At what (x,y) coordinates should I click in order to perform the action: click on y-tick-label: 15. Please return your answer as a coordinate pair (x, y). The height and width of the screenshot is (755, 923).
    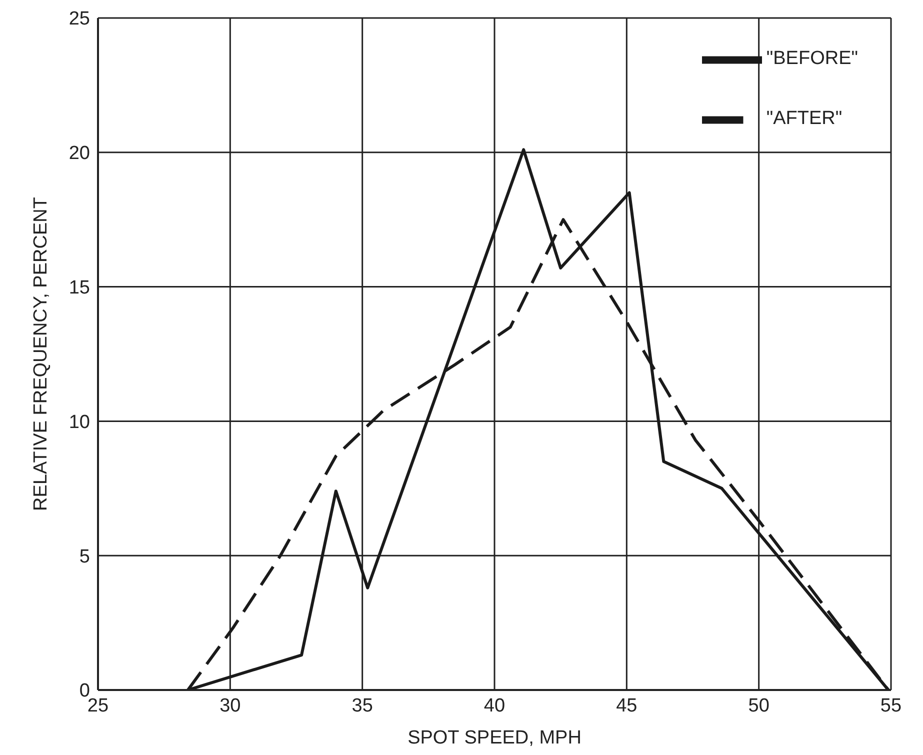
    Looking at the image, I should click on (79, 288).